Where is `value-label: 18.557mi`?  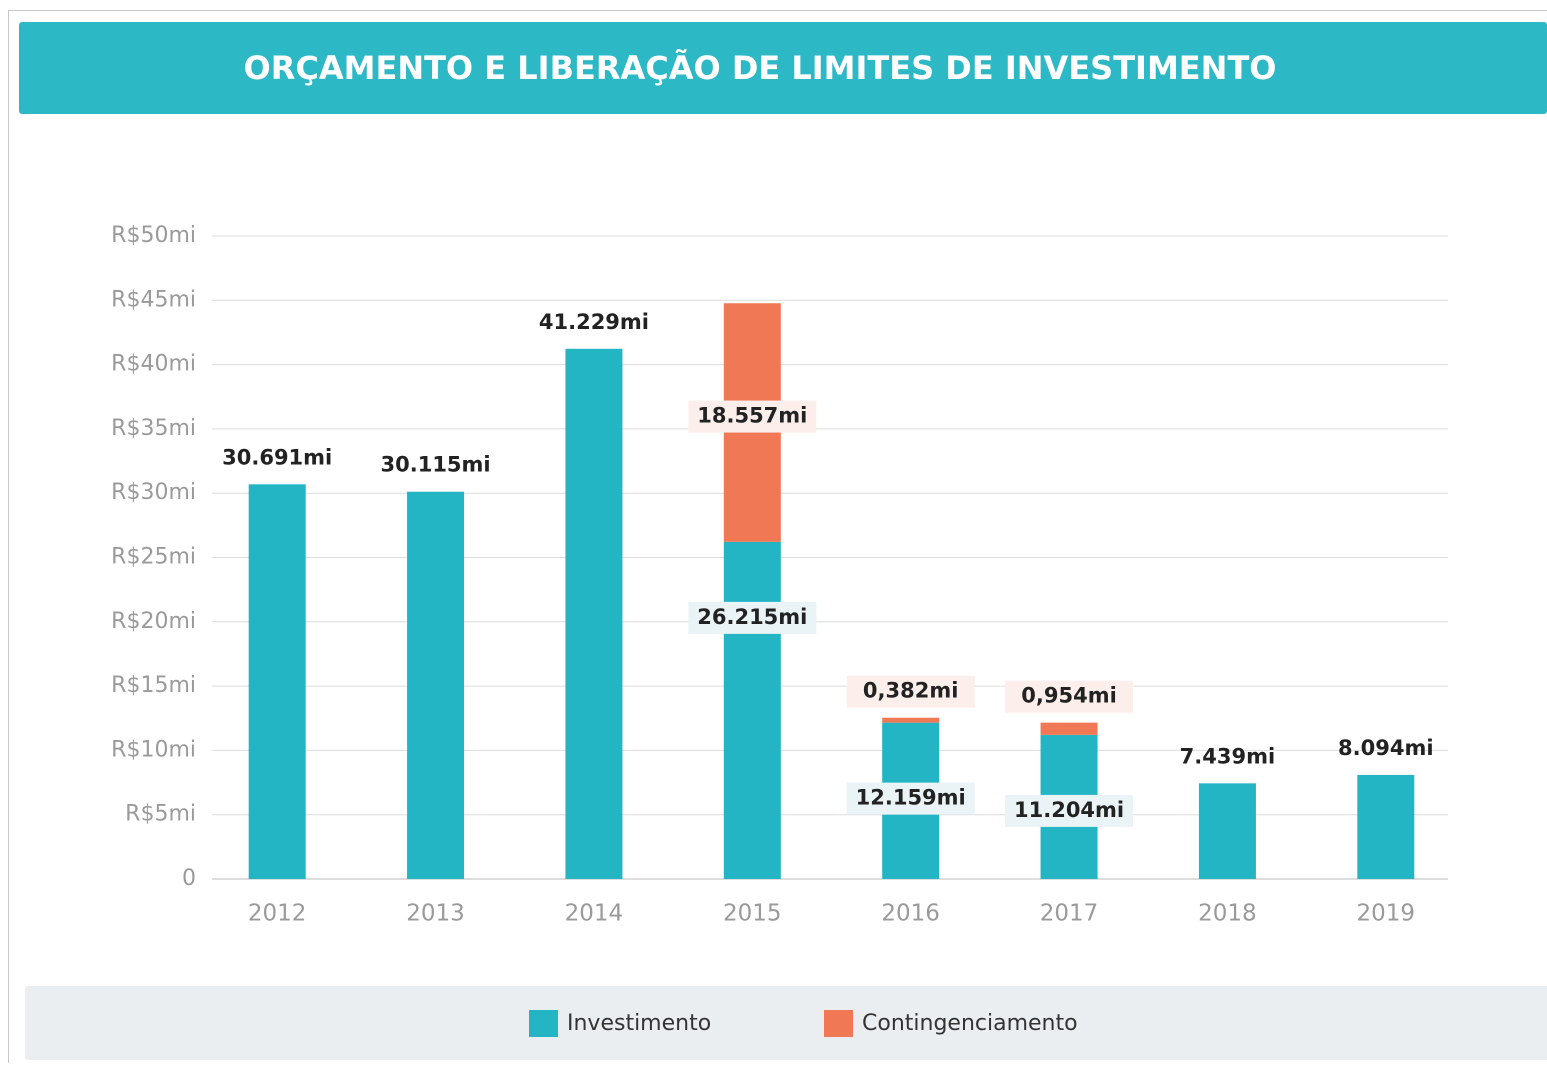 value-label: 18.557mi is located at coordinates (752, 416).